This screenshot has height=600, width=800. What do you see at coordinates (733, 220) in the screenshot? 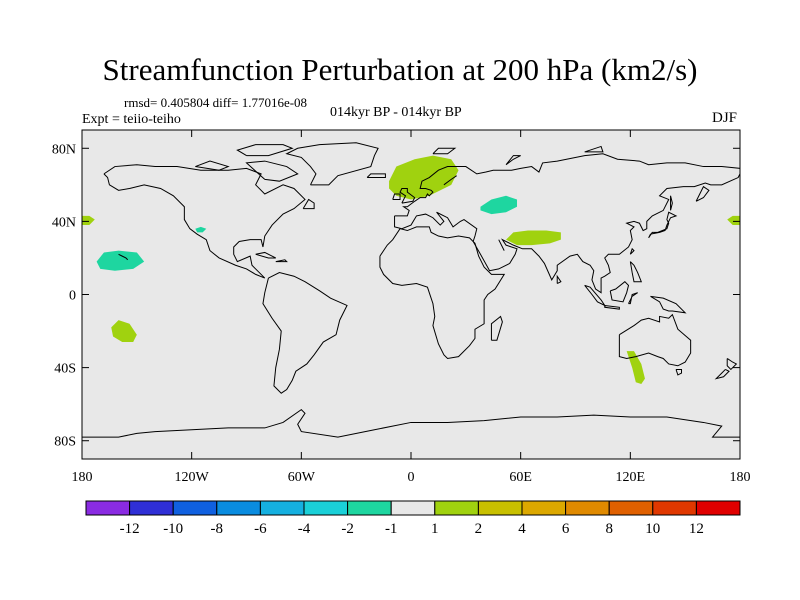
I see `anomaly-region-north-pacific-east-edge` at bounding box center [733, 220].